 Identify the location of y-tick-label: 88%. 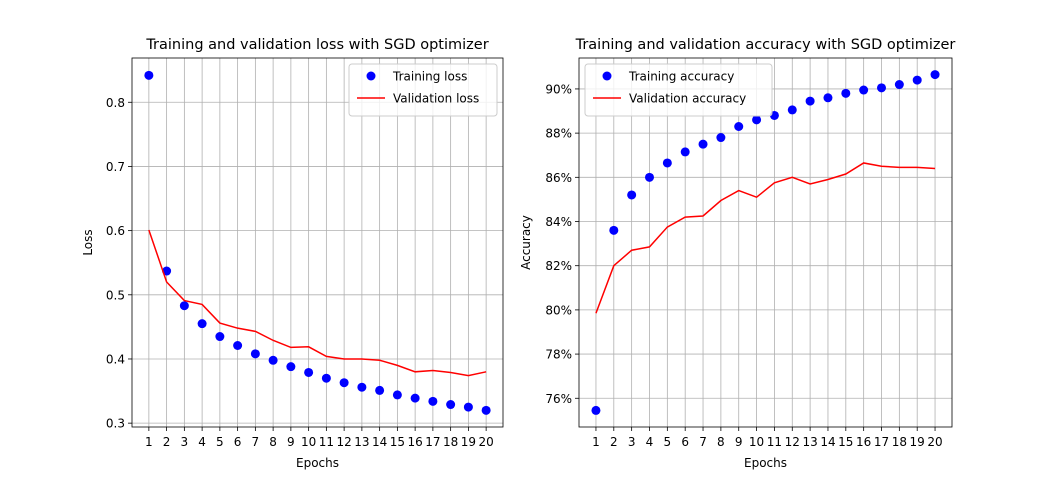
(558, 134).